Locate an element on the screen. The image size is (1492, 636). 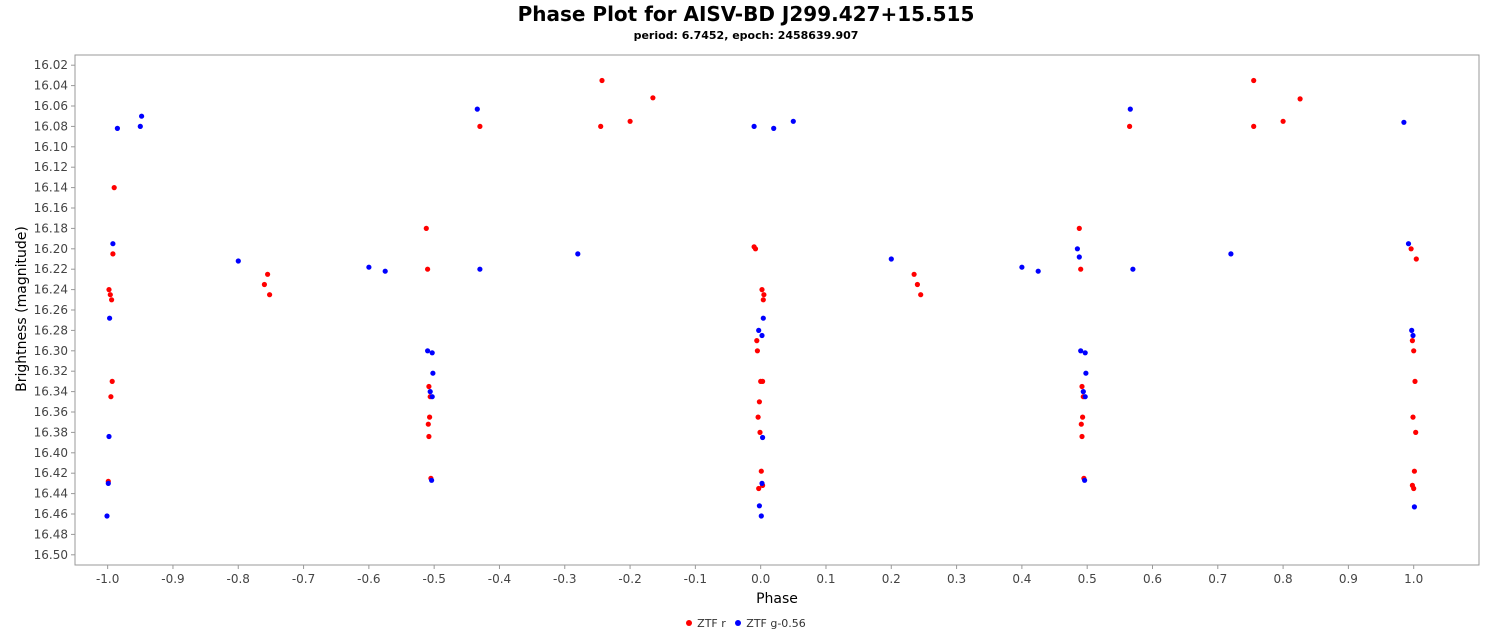
y-tick-label: 16.26 is located at coordinates (51, 310).